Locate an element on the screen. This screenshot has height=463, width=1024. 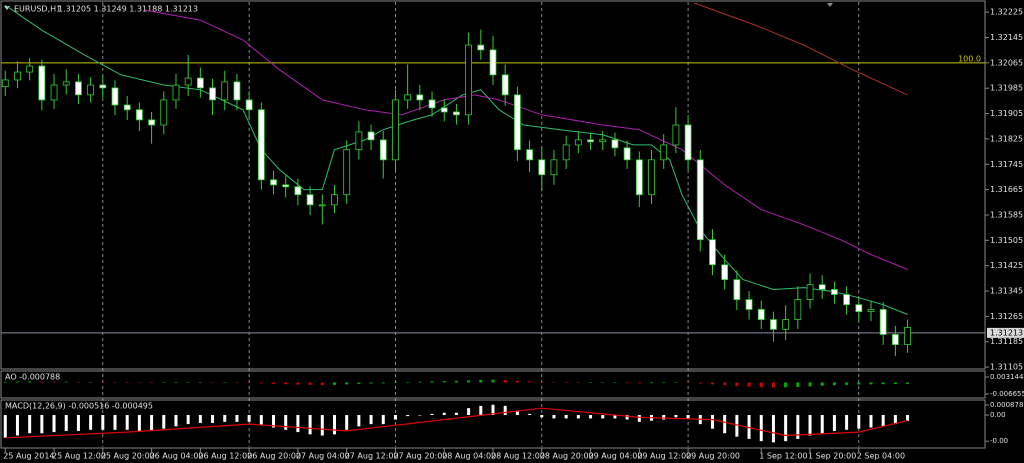
y-tick-label: 0.003144 is located at coordinates (1007, 377).